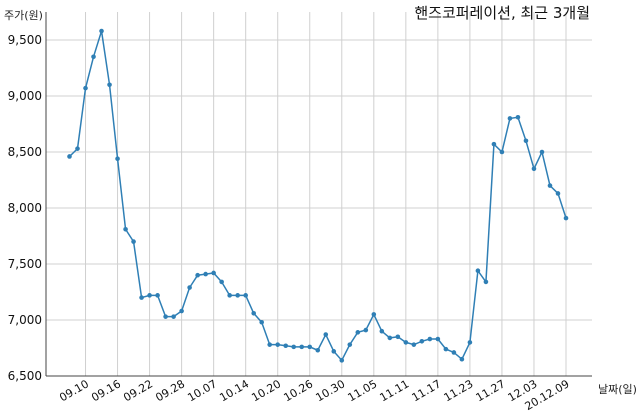 The image size is (640, 419). Describe the element at coordinates (23, 15) in the screenshot. I see `y-axis-label: 주가(원)` at that location.